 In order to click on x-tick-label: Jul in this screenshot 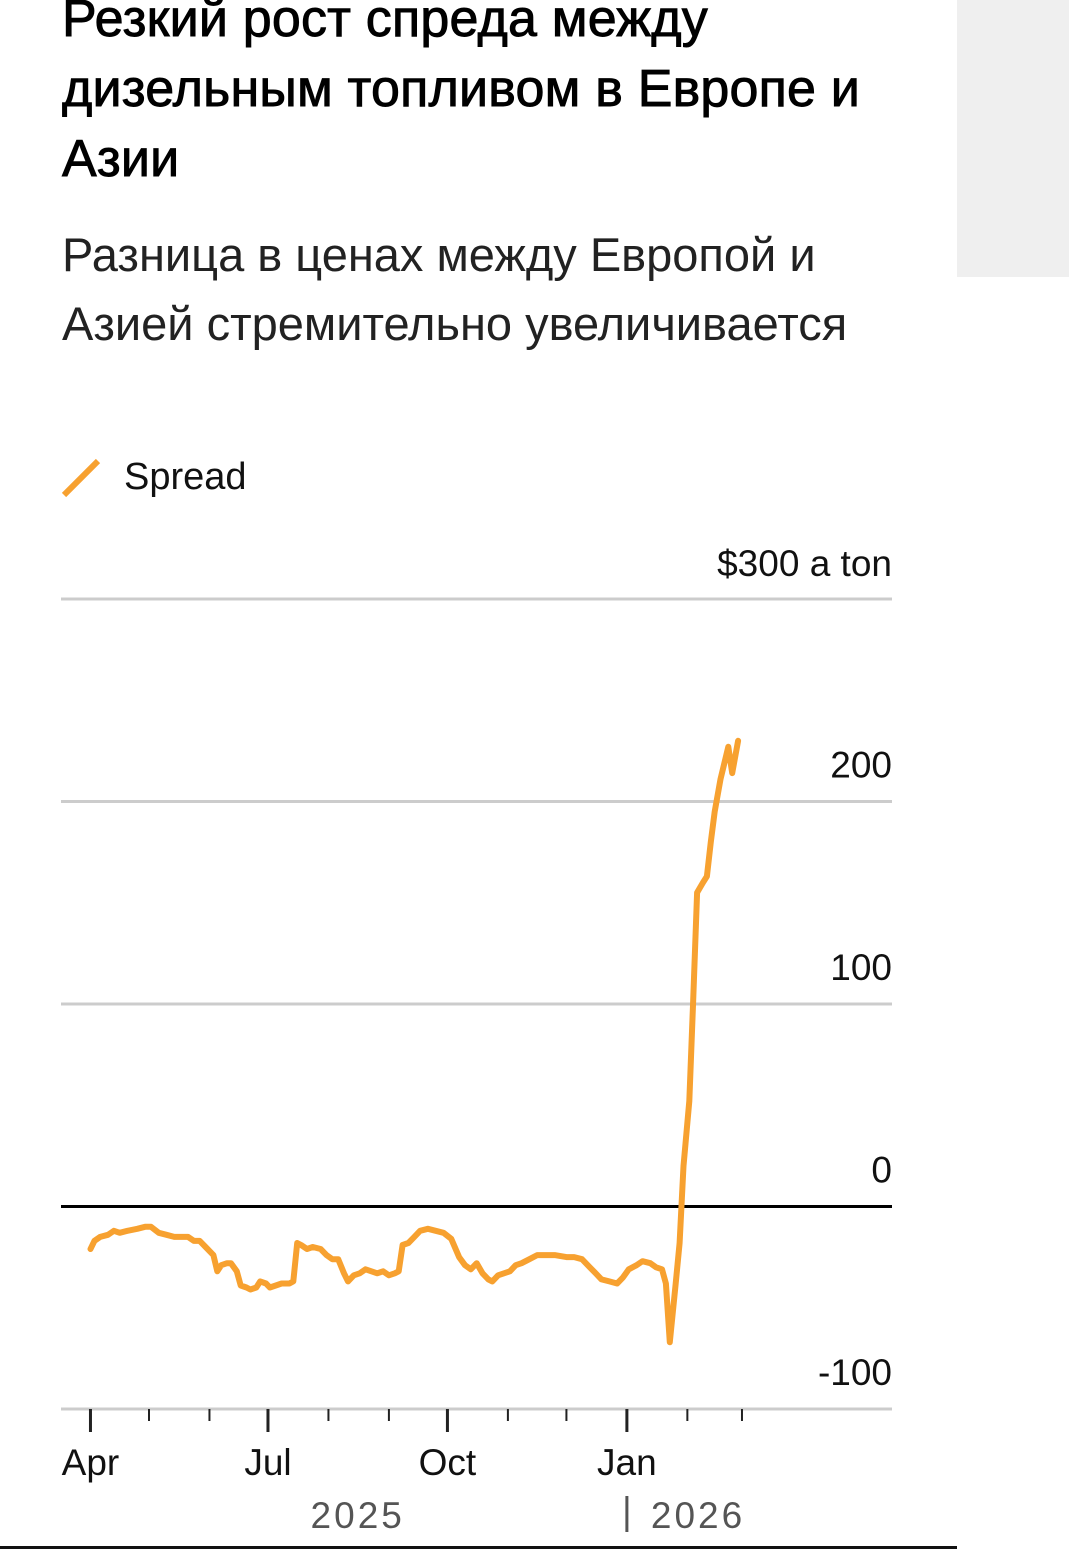, I will do `click(267, 1462)`.